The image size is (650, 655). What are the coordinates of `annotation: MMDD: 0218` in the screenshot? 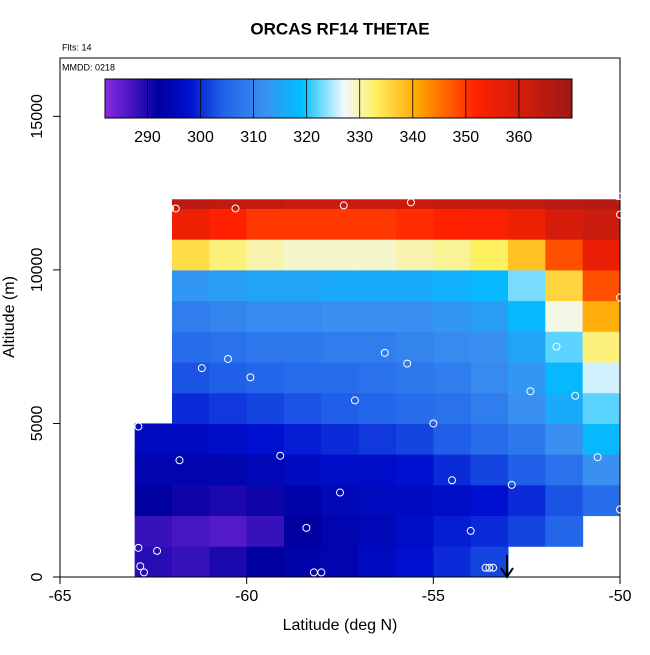 It's located at (88, 67).